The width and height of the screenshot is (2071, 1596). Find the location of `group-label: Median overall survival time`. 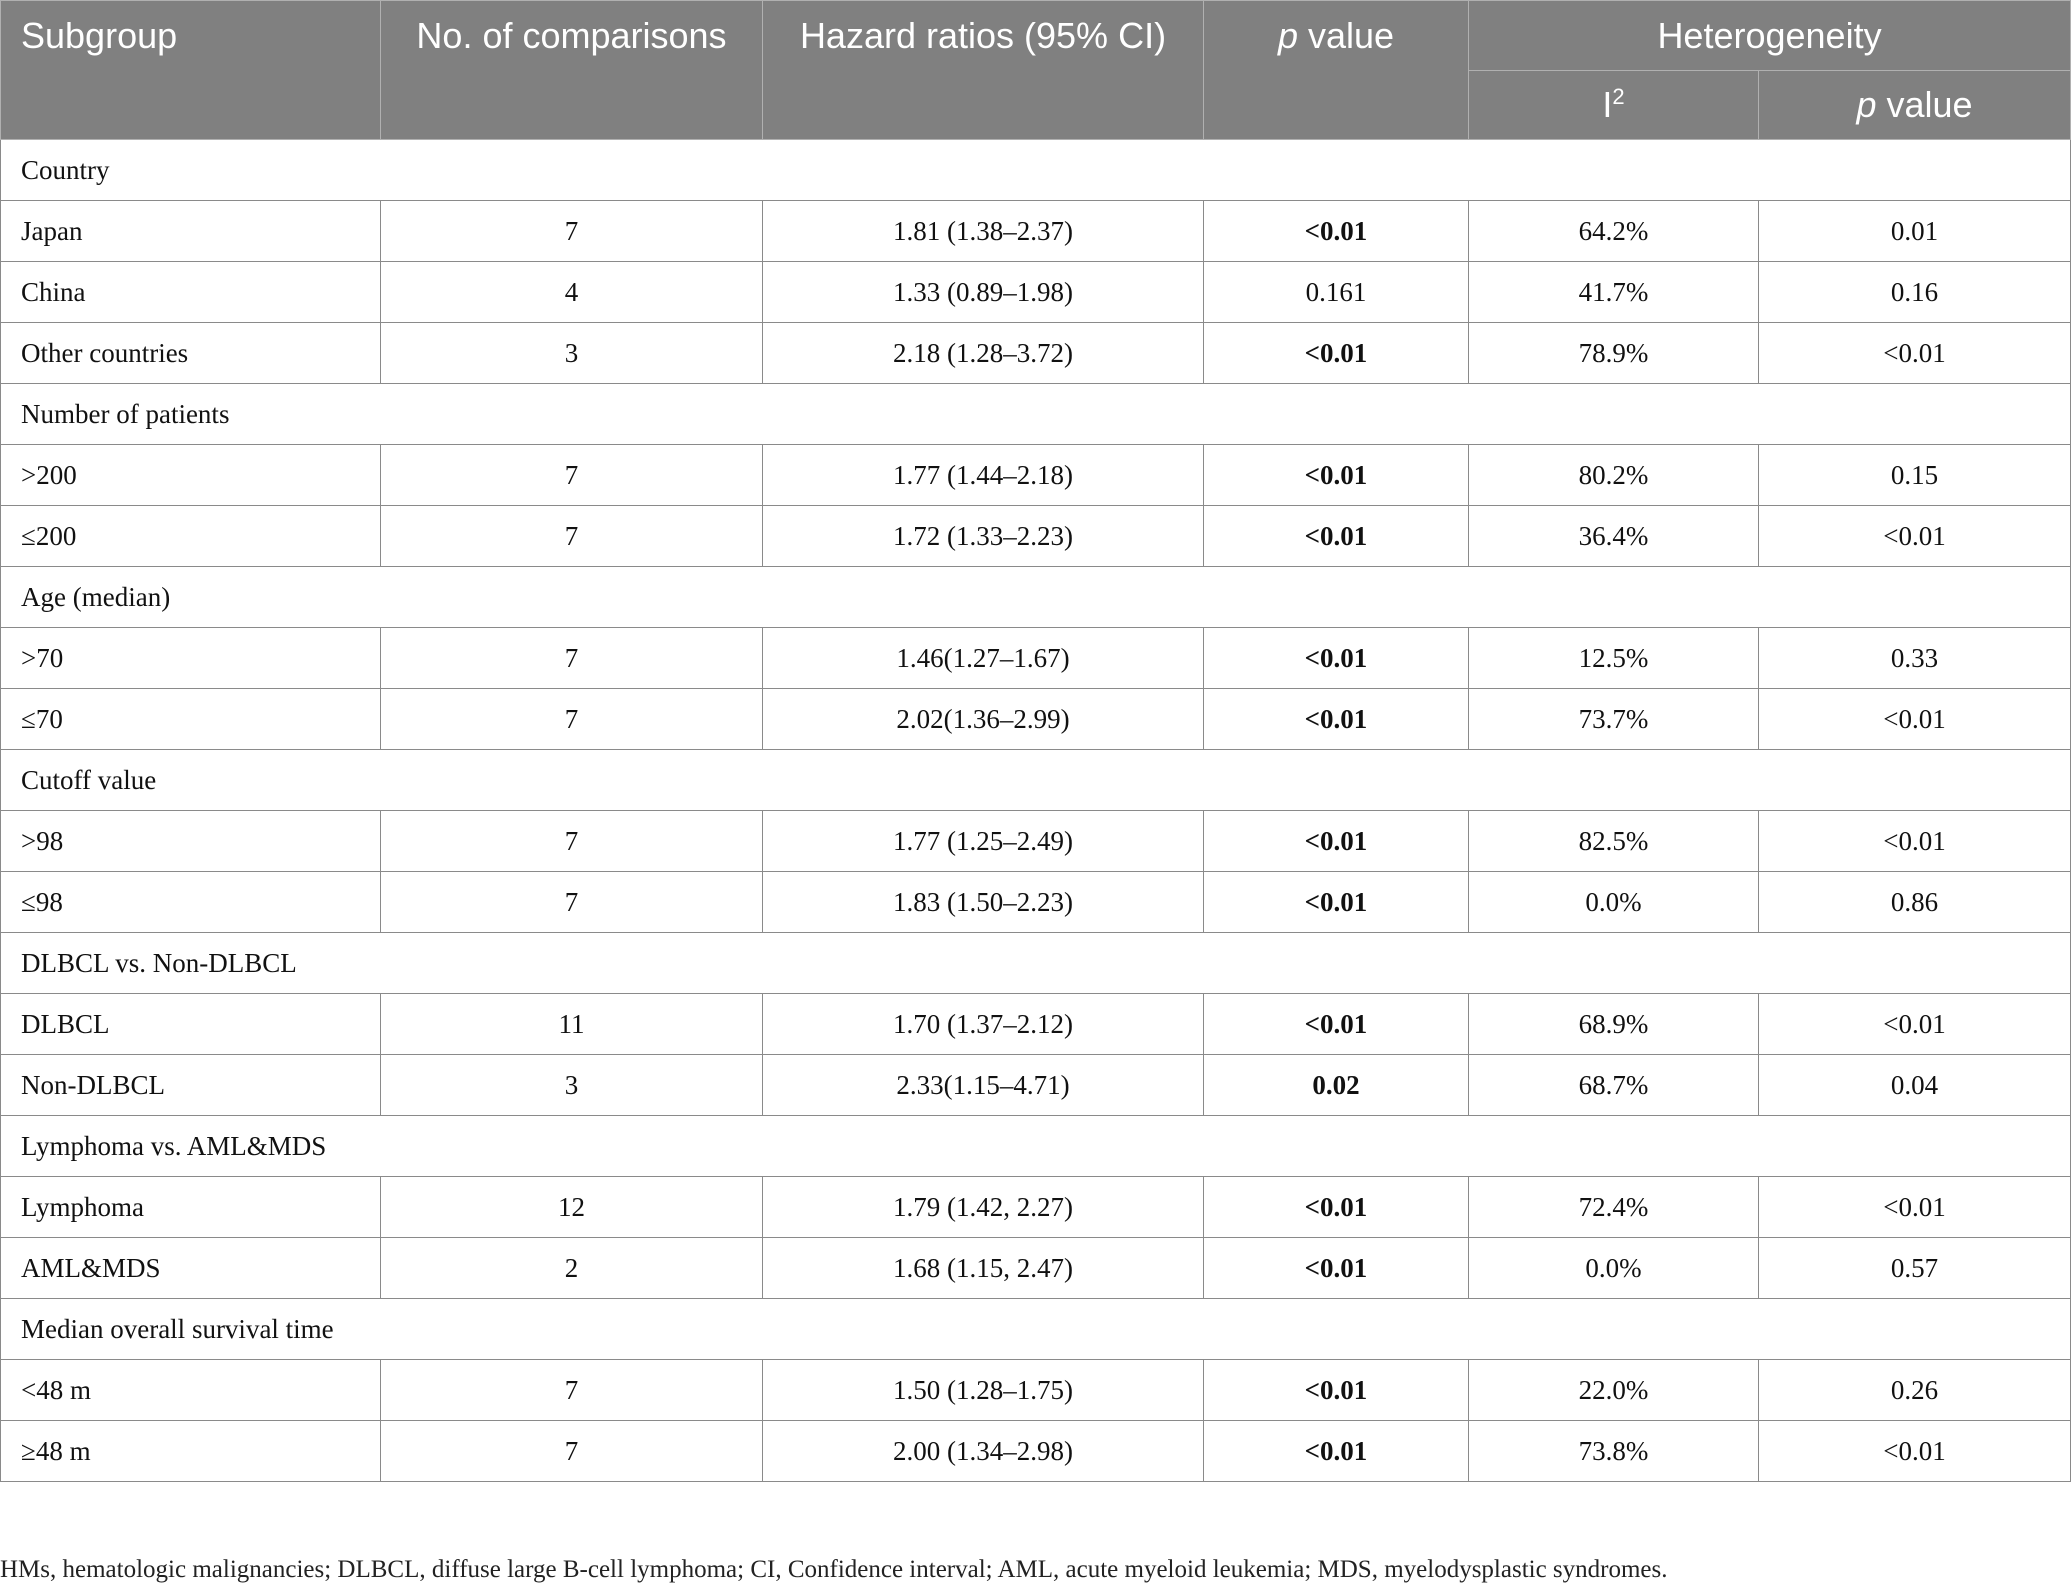

group-label: Median overall survival time is located at coordinates (1035, 1329).